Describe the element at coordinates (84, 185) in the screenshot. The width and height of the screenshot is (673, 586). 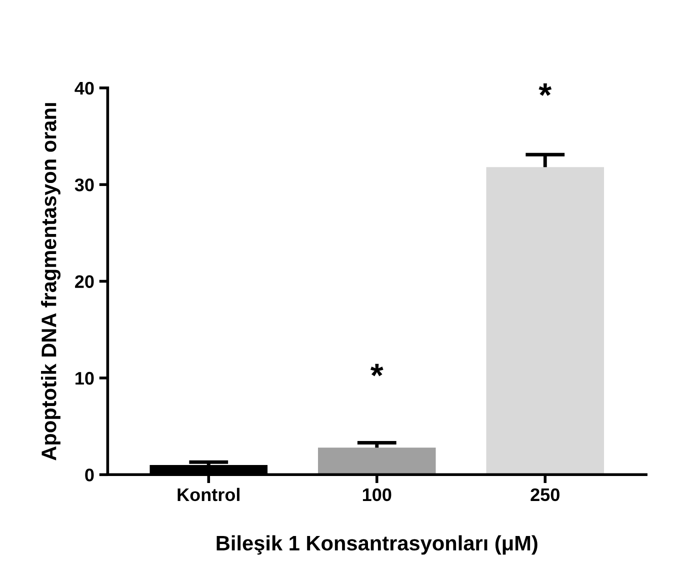
I see `y-tick-label: 30` at that location.